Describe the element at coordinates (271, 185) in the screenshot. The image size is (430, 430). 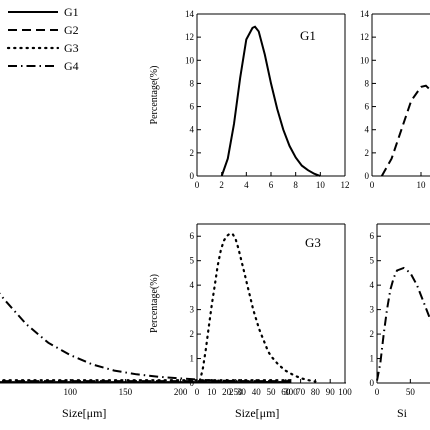
I see `x-tick-label: 6` at that location.